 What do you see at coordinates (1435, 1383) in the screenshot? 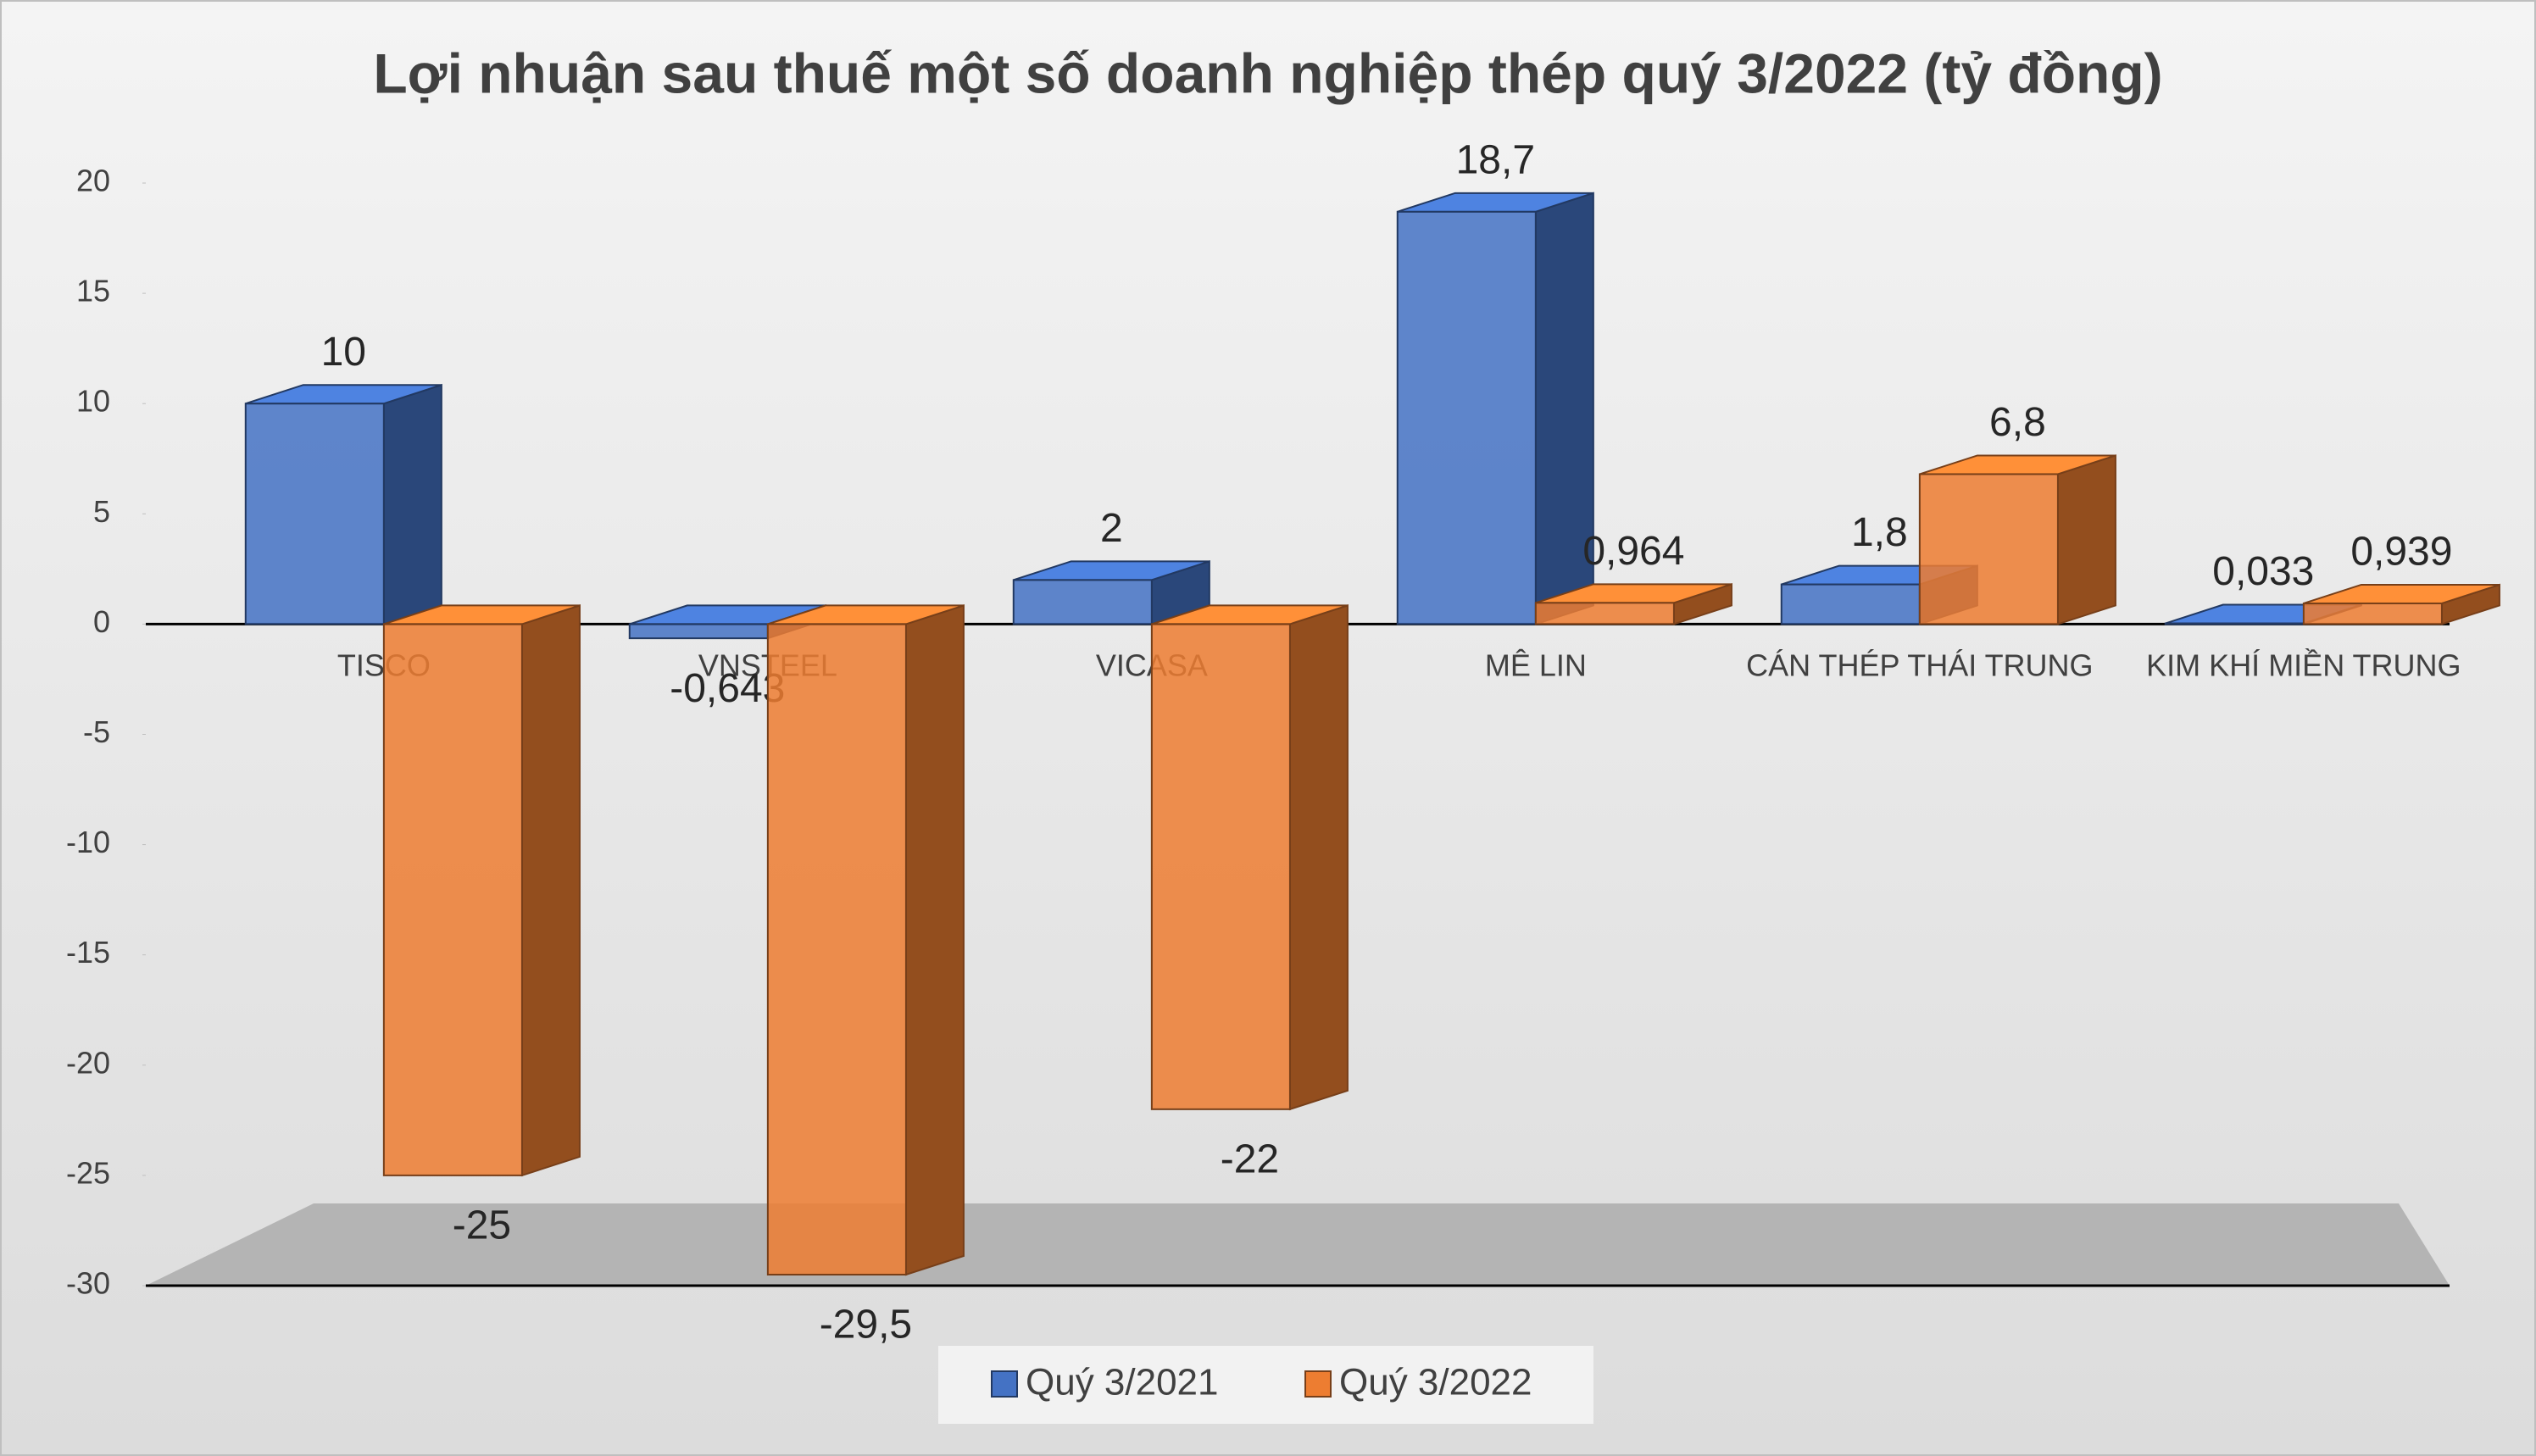
I see `legend-label: Quý 3/2022` at bounding box center [1435, 1383].